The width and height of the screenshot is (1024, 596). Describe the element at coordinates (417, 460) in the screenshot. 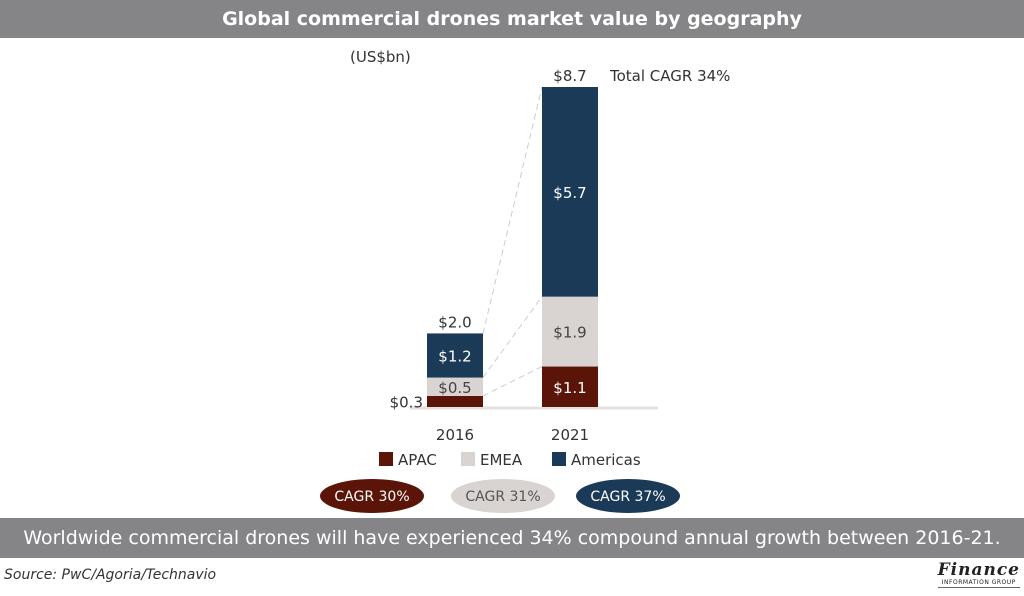

I see `legend-label-apac: APAC` at that location.